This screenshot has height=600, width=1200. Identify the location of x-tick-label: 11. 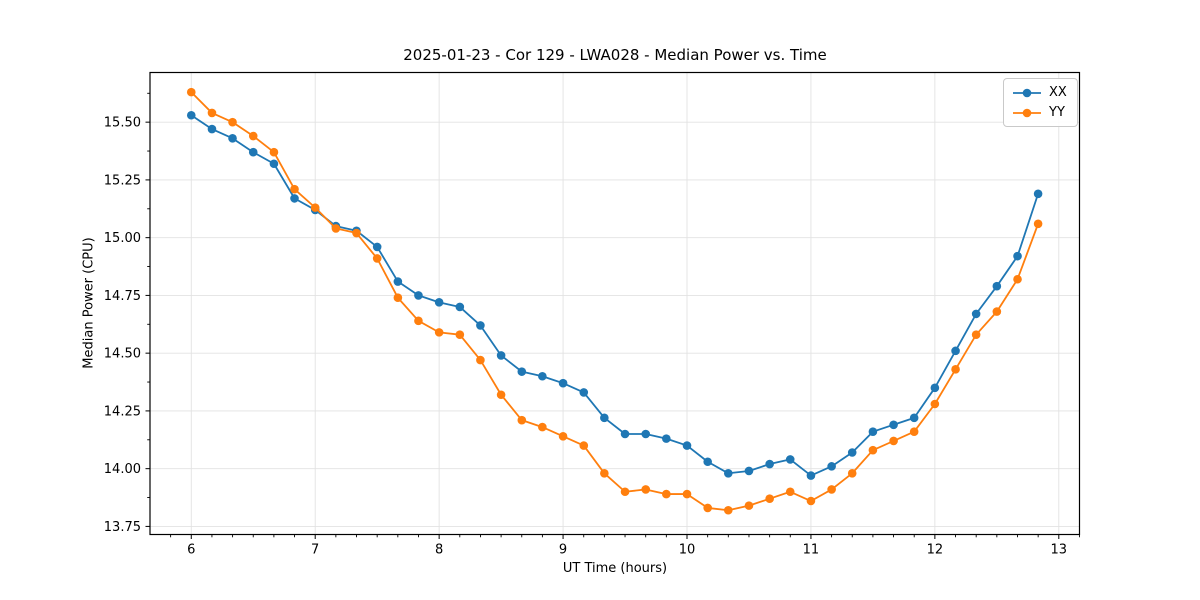
(811, 550).